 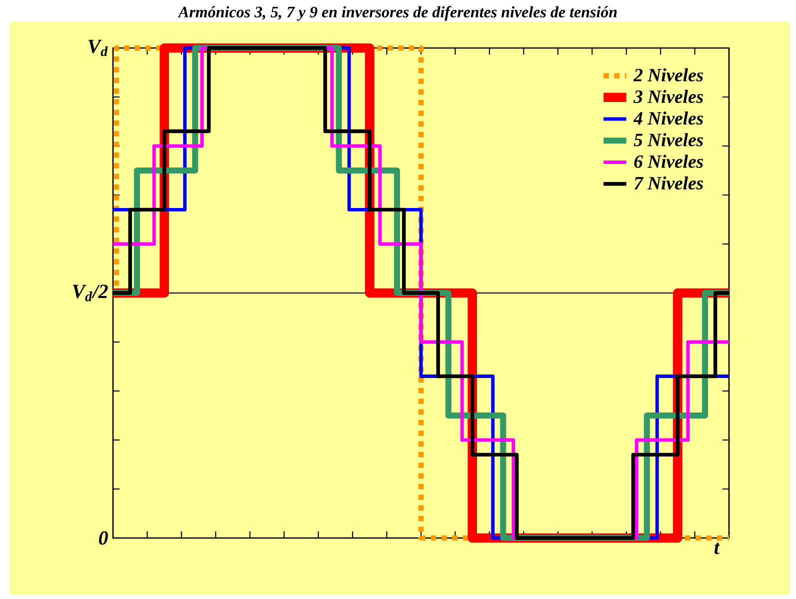 I want to click on chart-title: Armónicos 3, 5, 7 y 9 en inversores de diferentes niveles de tensión, so click(x=397, y=13).